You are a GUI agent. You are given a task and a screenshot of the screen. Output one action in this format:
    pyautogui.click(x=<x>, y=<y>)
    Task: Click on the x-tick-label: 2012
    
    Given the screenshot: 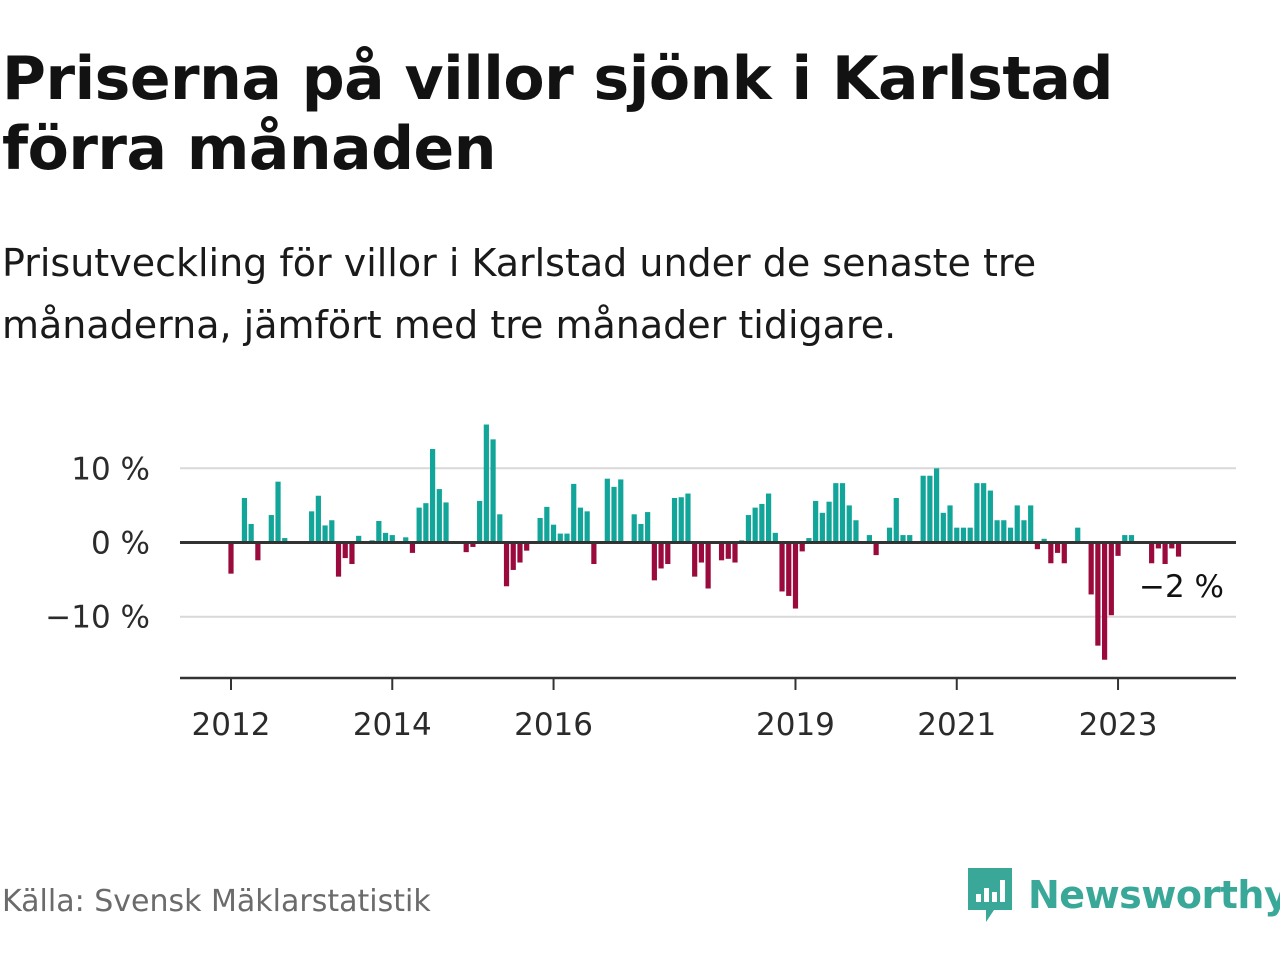 What is the action you would take?
    pyautogui.click(x=231, y=725)
    